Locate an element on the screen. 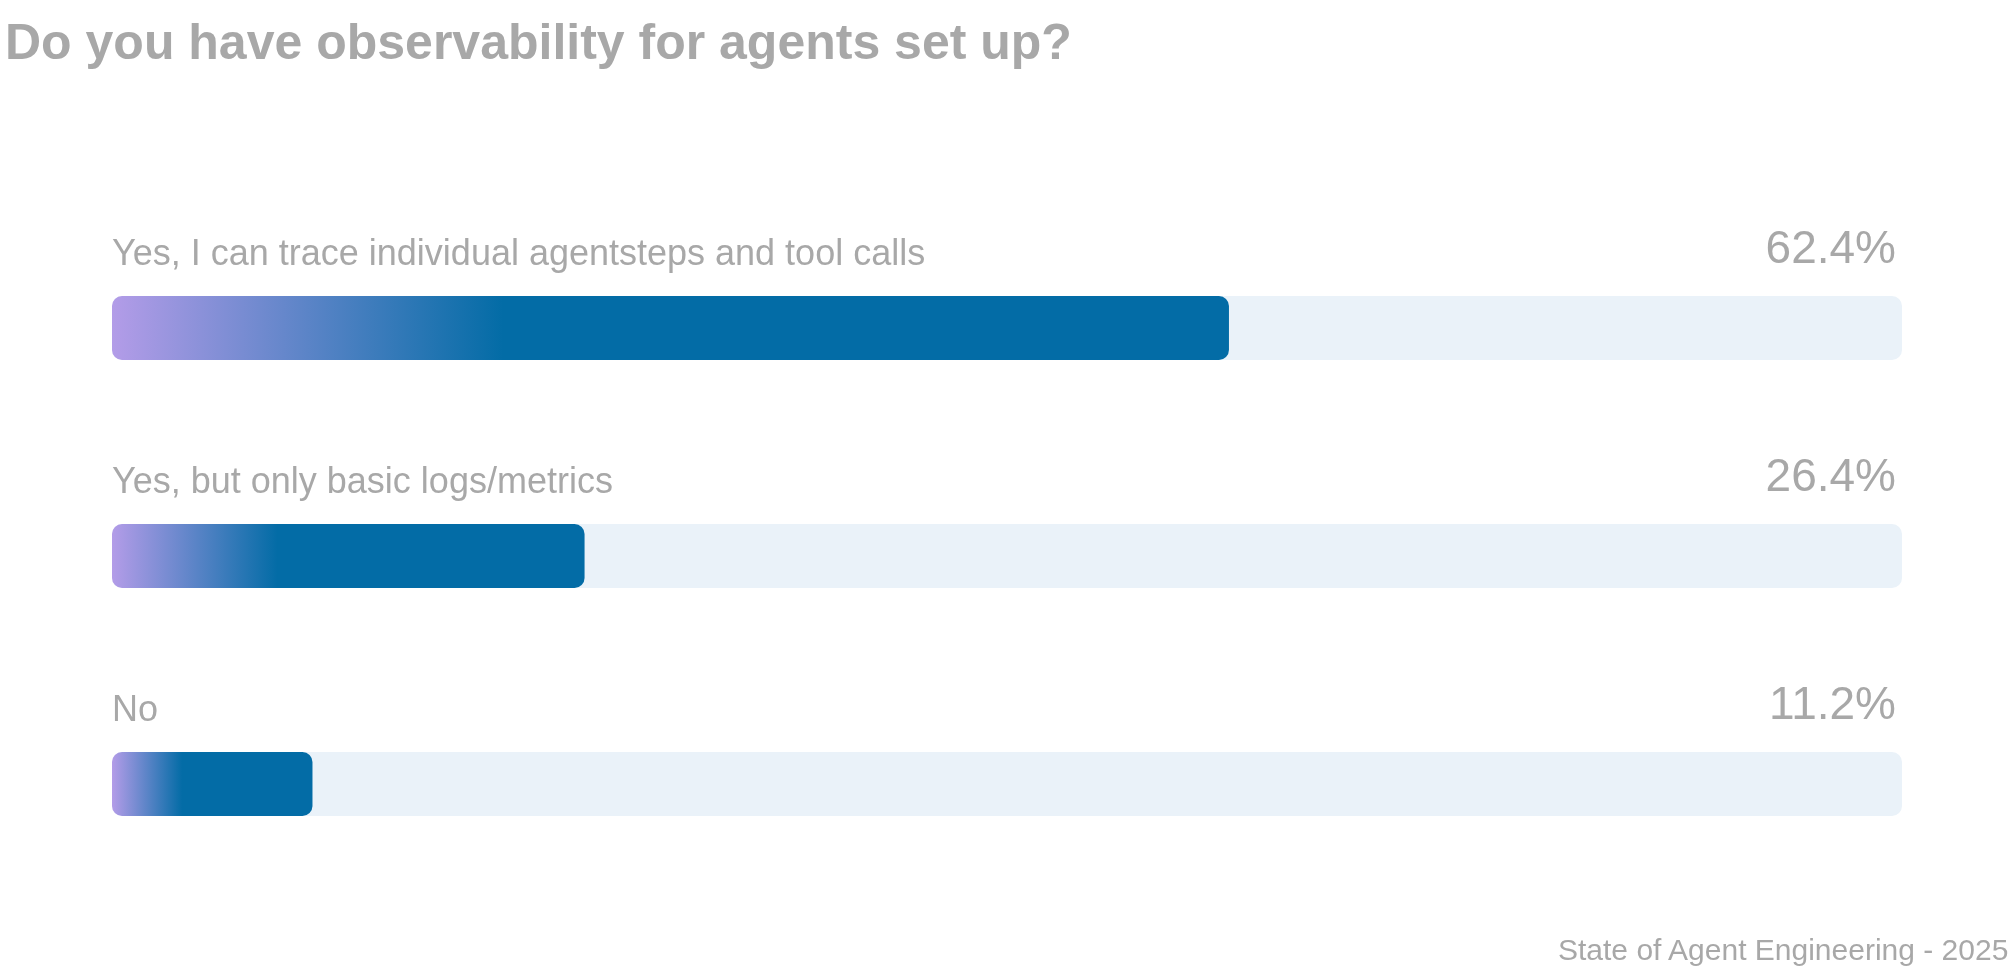  text: State of Agent Engineering - 2025 is located at coordinates (1783, 949).